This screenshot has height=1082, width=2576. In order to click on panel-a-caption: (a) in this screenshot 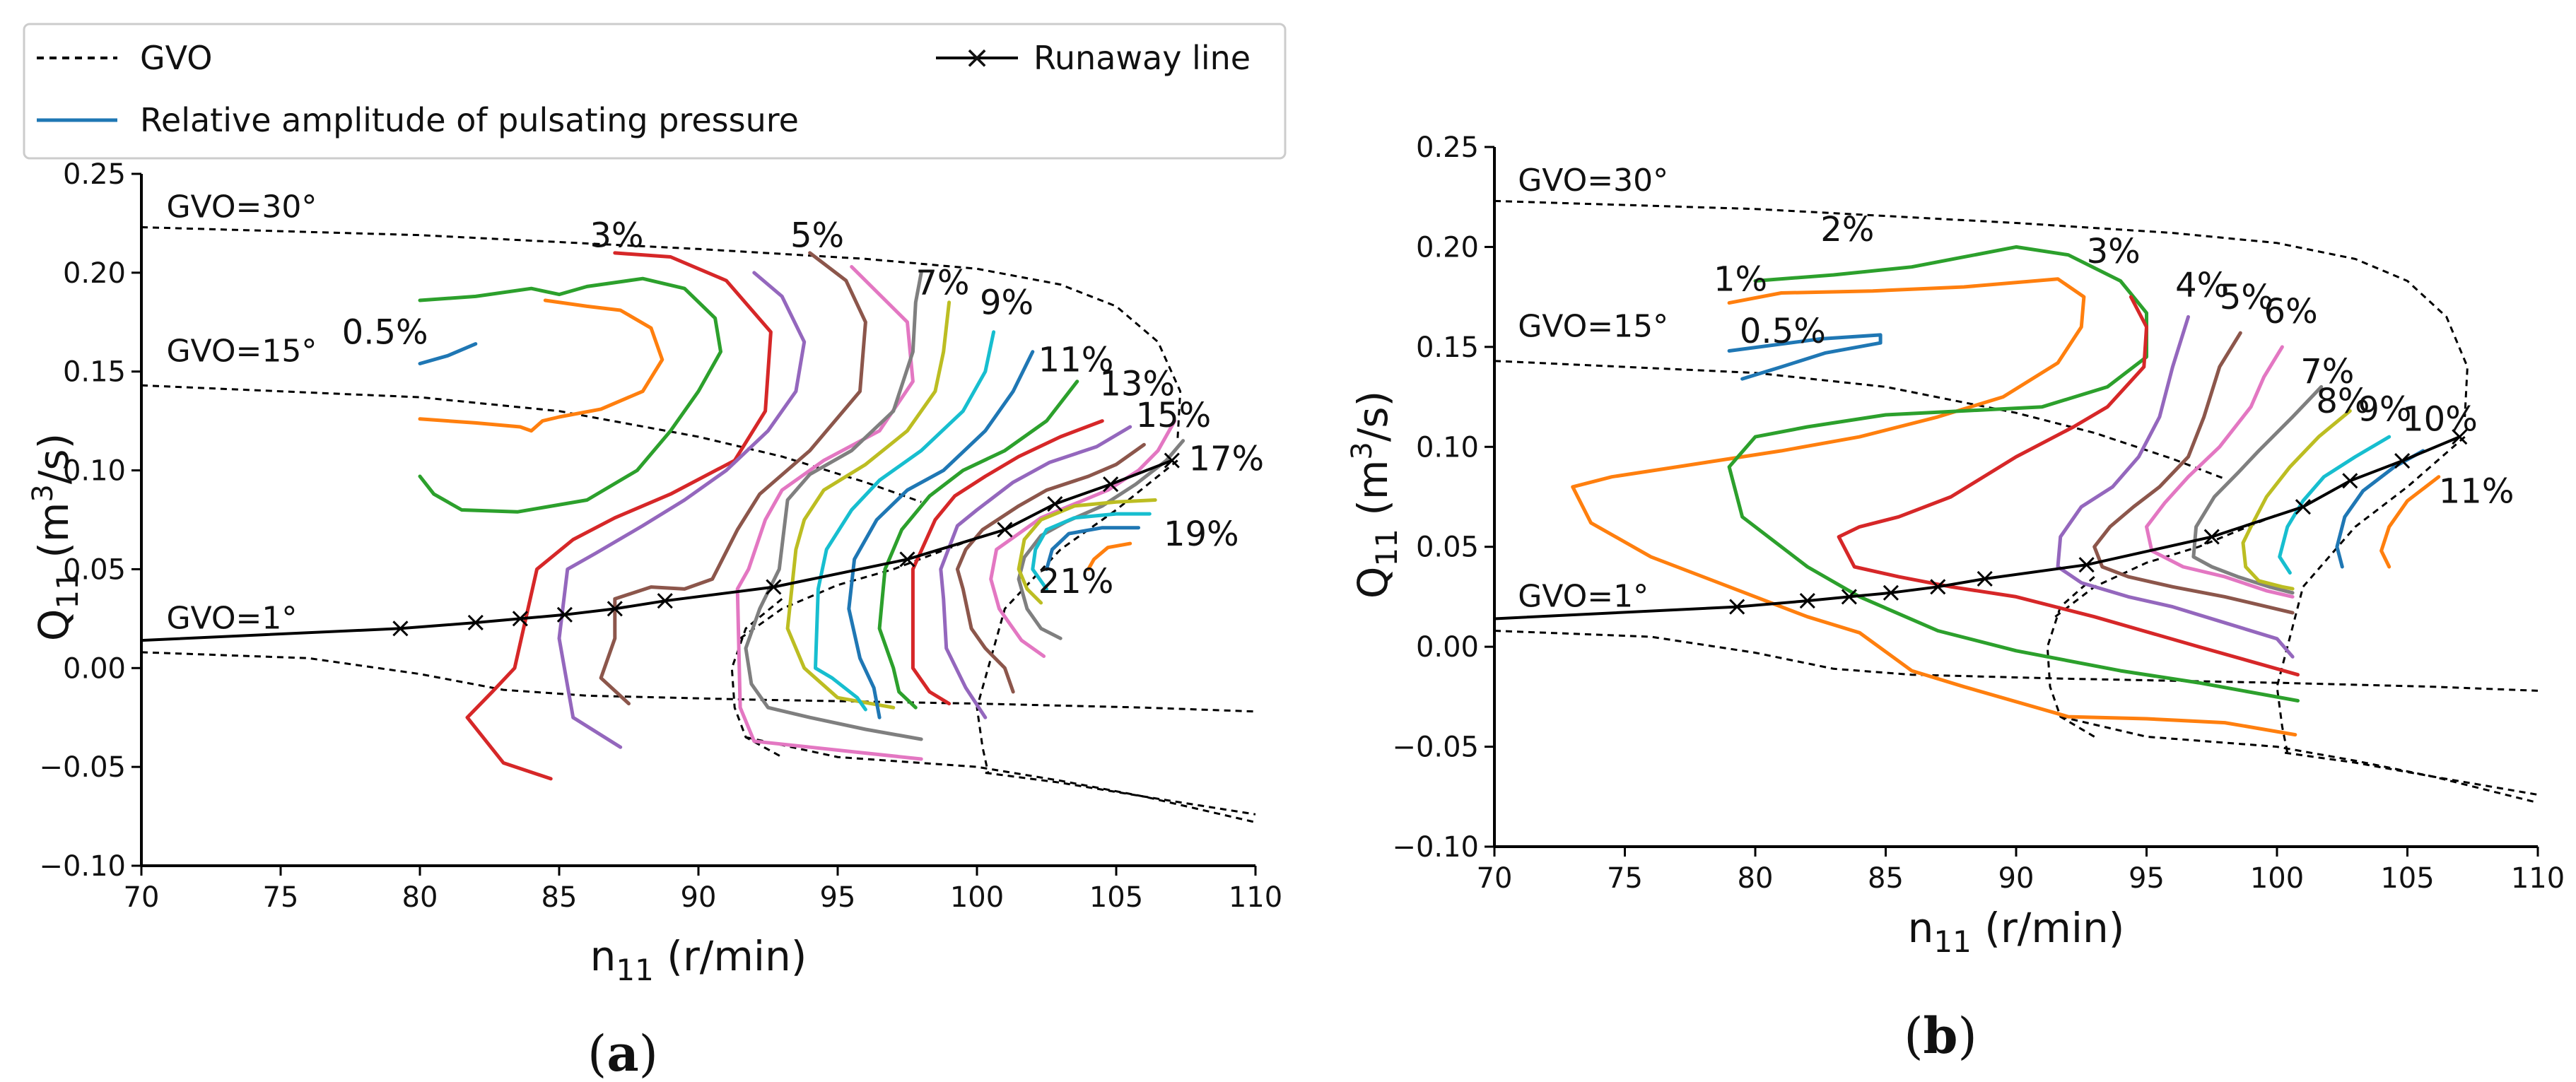, I will do `click(622, 1053)`.